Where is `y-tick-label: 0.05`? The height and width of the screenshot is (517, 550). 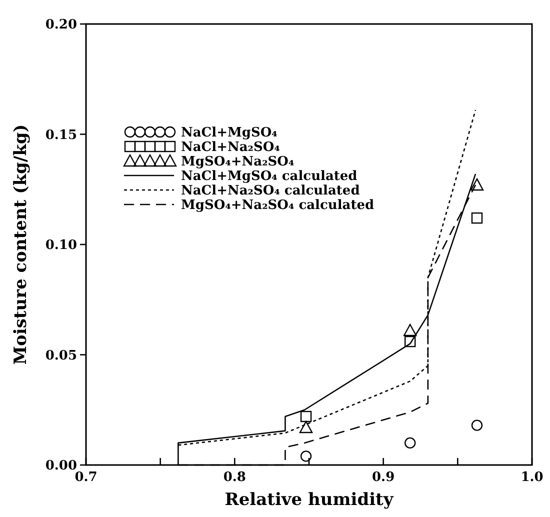 y-tick-label: 0.05 is located at coordinates (61, 356).